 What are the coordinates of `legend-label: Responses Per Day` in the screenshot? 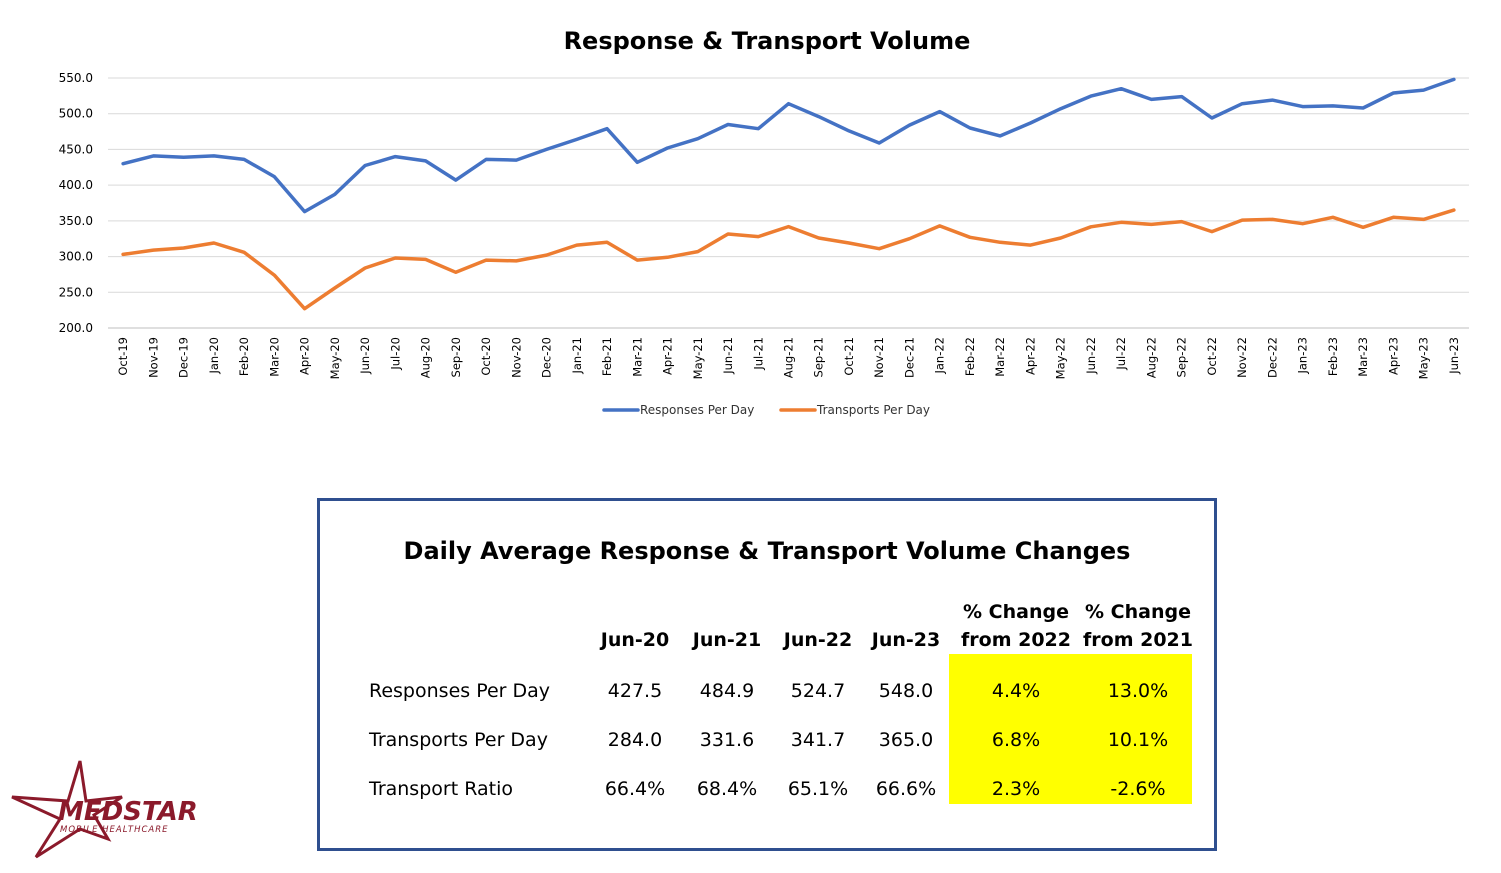 It's located at (697, 410).